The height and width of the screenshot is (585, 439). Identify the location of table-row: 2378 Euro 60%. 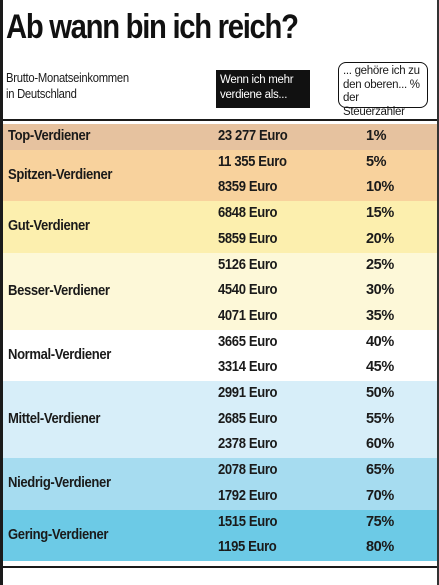
(220, 445).